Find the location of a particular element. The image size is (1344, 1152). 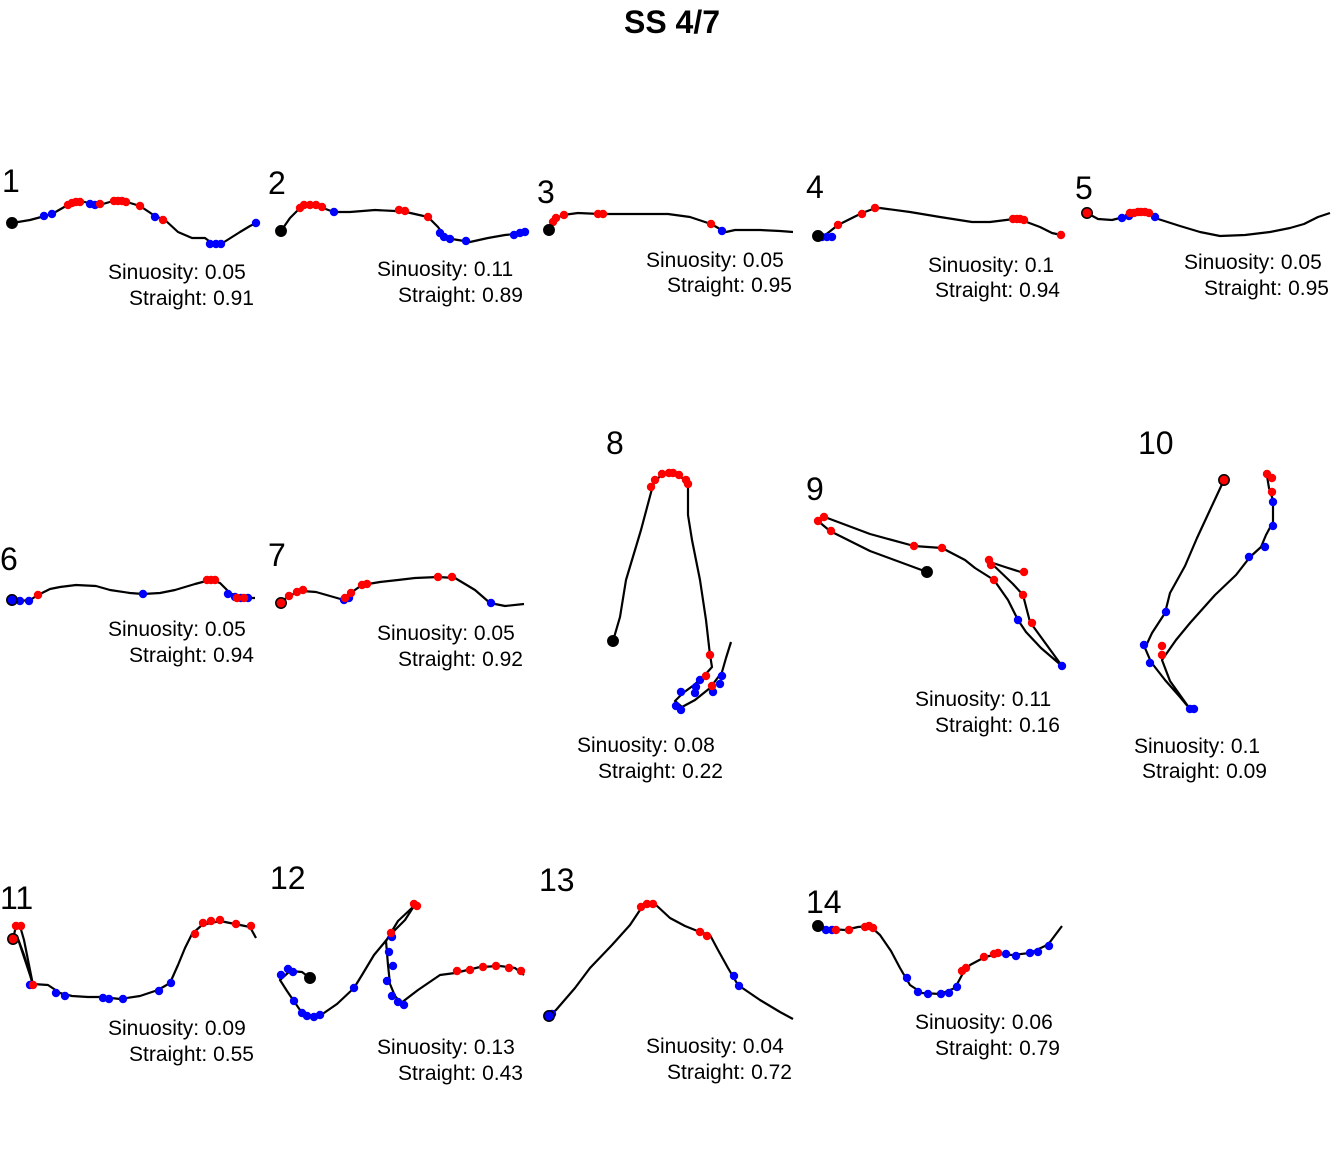

straightness-value: 0.79 is located at coordinates (1039, 1048).